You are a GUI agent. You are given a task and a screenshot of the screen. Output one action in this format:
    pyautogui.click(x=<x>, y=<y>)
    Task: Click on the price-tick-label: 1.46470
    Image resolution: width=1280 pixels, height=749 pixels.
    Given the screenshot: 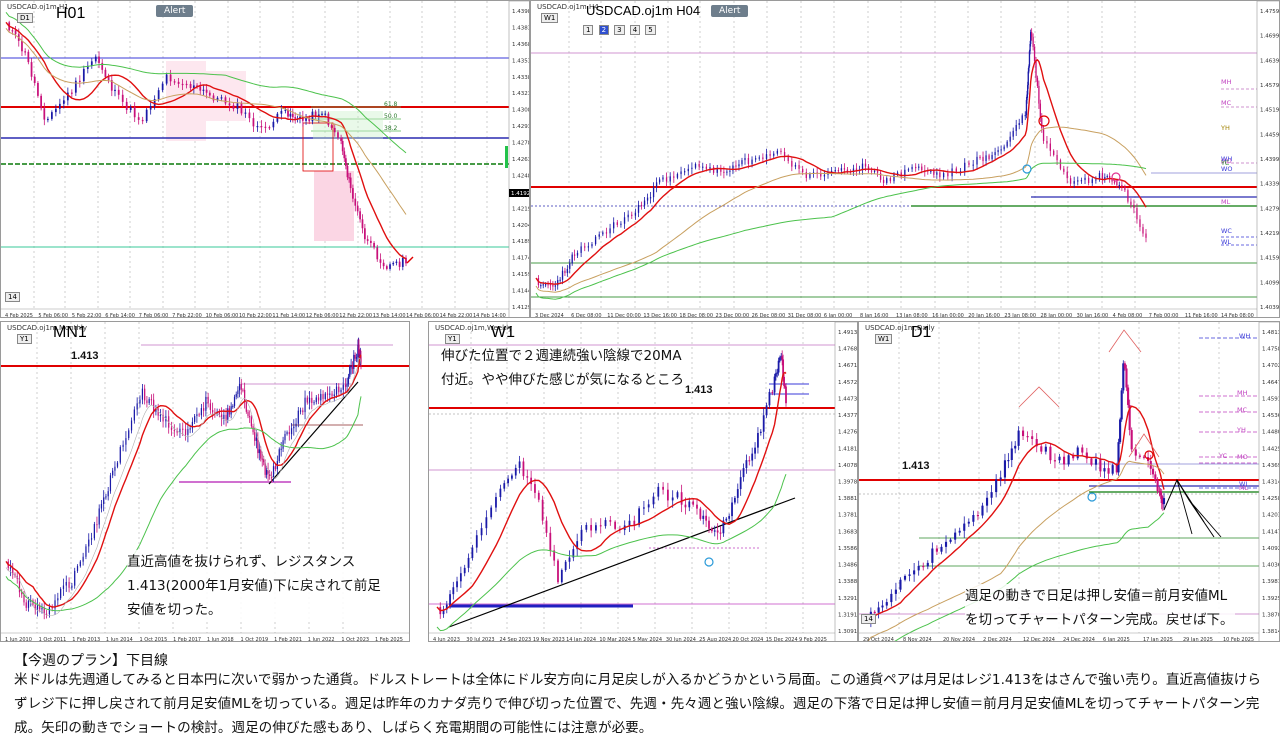 What is the action you would take?
    pyautogui.click(x=1271, y=383)
    